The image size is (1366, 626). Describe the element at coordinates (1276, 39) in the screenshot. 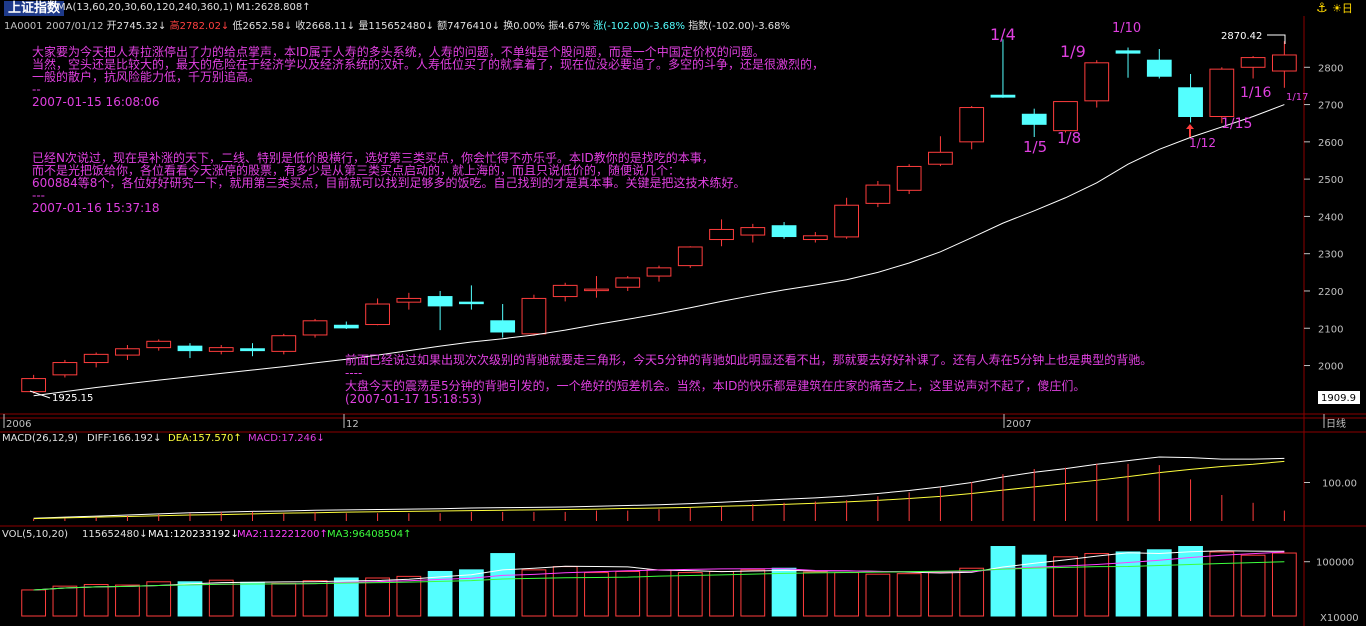

I see `high-mark-pointer` at that location.